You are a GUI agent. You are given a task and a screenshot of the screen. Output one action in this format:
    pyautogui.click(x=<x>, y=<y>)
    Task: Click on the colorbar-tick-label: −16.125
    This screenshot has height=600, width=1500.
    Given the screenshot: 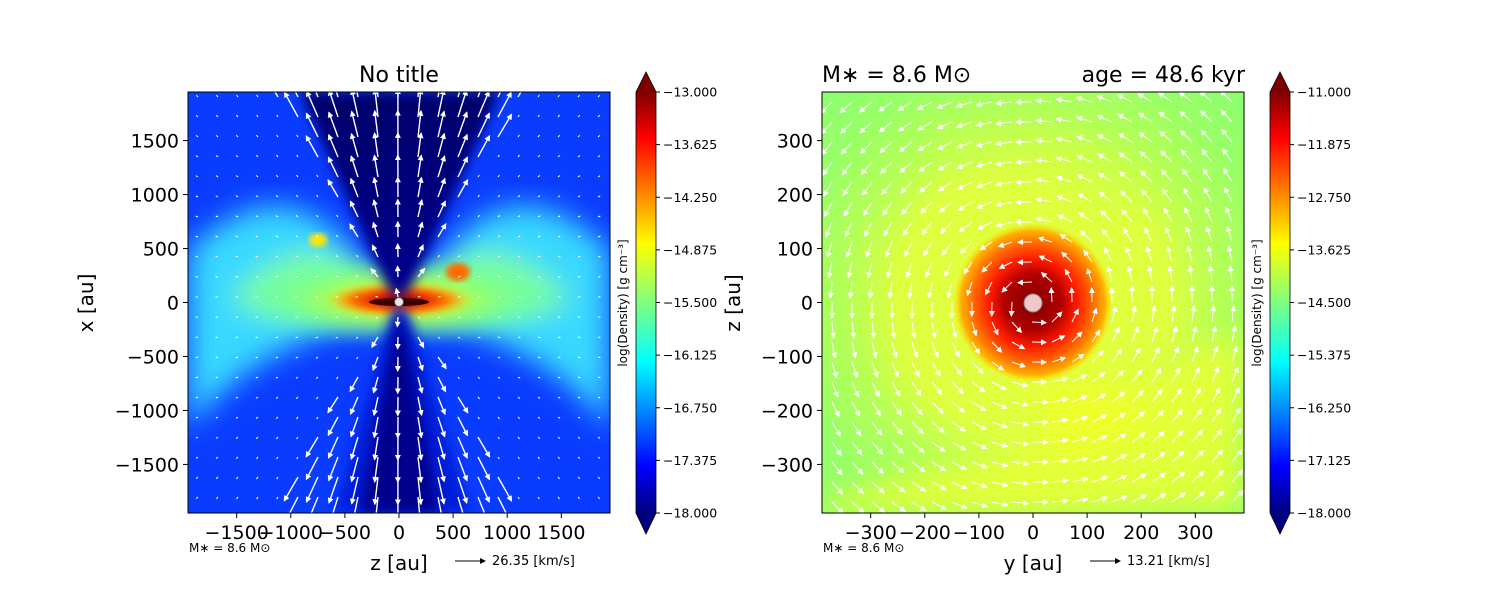 What is the action you would take?
    pyautogui.click(x=690, y=355)
    